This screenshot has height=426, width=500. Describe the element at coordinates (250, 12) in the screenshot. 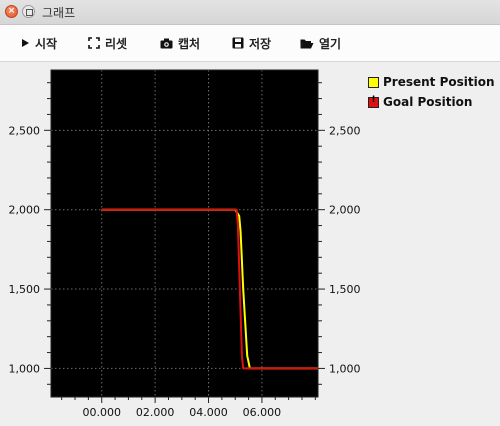

I see `window-titlebar: × 그래프` at that location.